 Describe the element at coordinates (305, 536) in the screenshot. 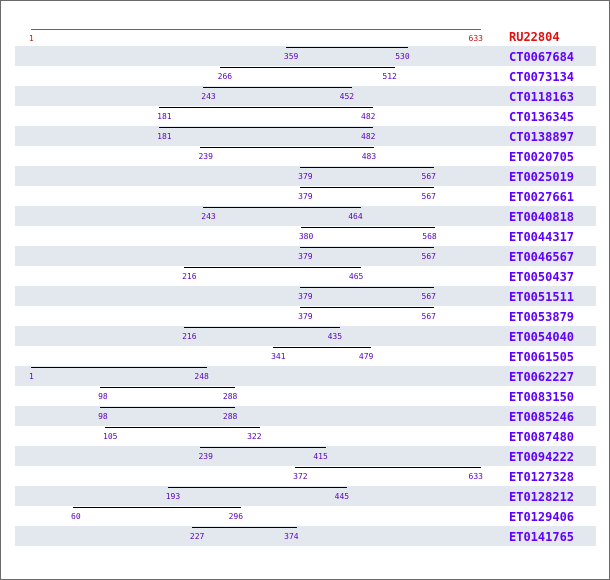

I see `alignment-row: 227 374 ET0141765` at that location.